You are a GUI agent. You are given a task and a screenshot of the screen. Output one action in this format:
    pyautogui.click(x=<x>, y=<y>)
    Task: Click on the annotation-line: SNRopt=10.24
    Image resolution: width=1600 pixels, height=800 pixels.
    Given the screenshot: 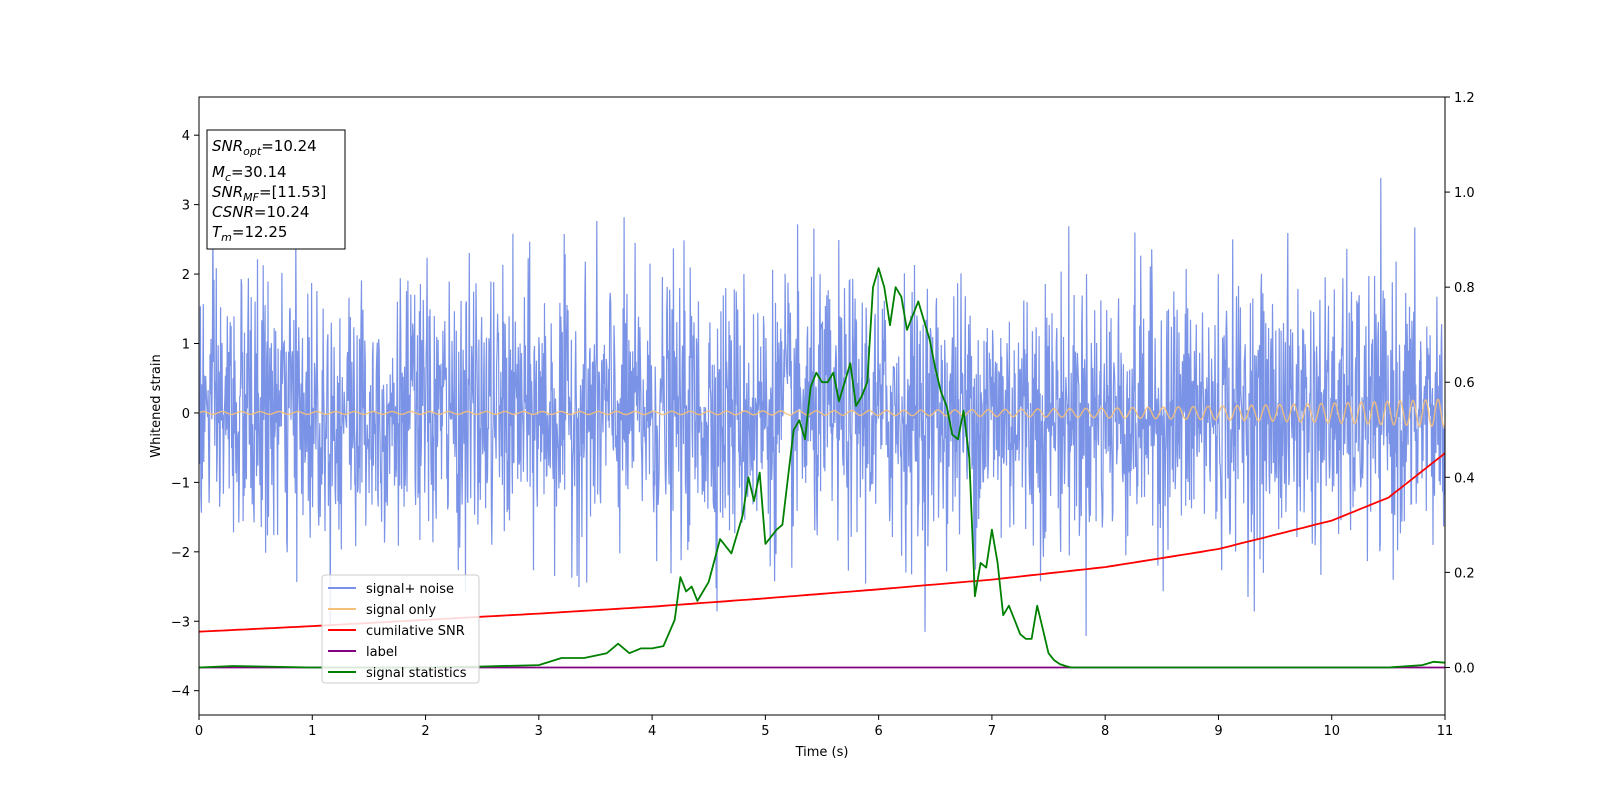 What is the action you would take?
    pyautogui.click(x=264, y=147)
    